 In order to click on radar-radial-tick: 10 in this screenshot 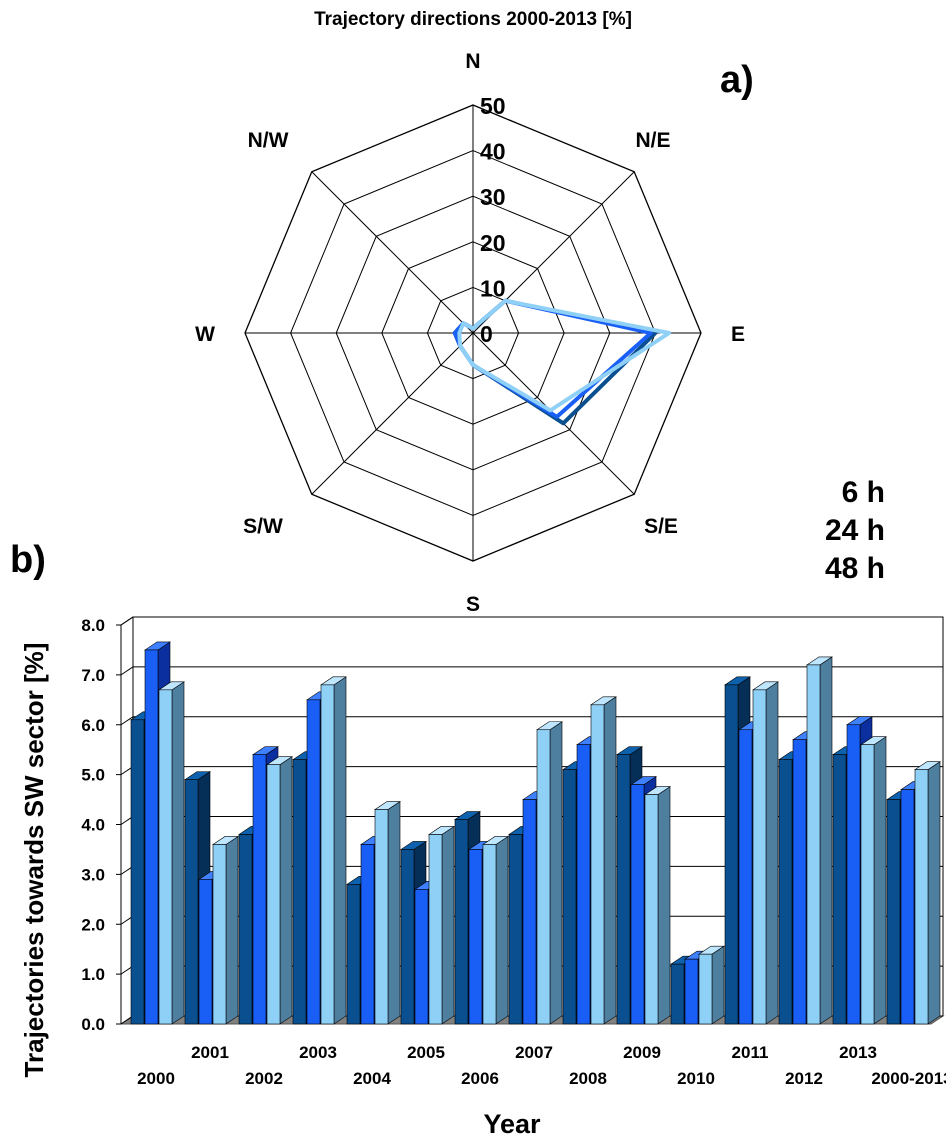, I will do `click(493, 288)`.